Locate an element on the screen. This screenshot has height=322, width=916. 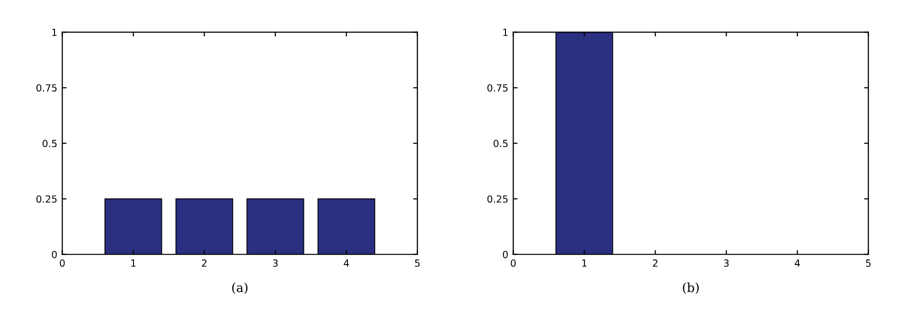
x-axis-title: (b) is located at coordinates (690, 288).